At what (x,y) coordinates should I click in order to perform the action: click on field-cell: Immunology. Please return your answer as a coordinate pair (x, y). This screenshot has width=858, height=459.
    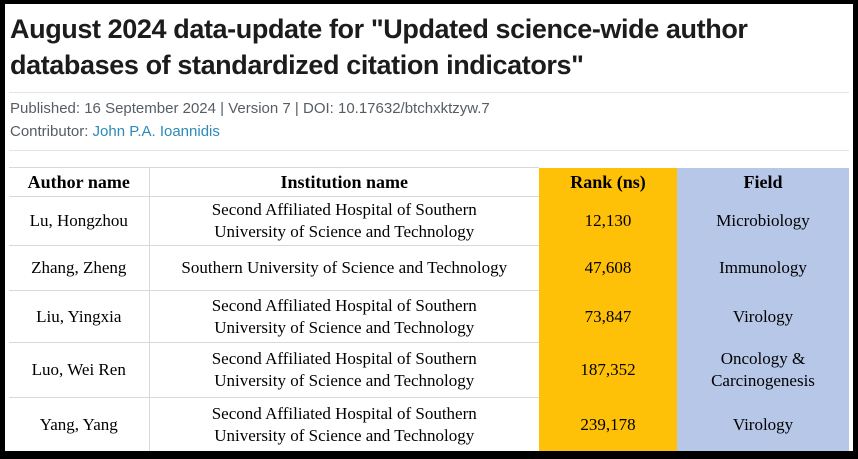
    Looking at the image, I should click on (763, 268).